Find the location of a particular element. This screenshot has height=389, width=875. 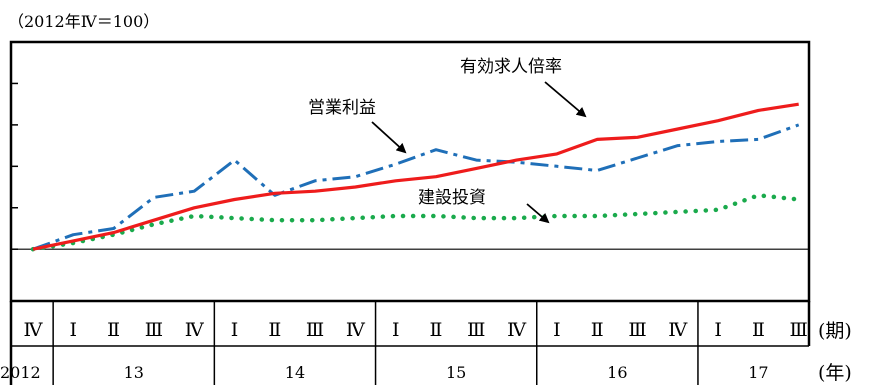

quarter-label-10: Ⅱ is located at coordinates (436, 330).